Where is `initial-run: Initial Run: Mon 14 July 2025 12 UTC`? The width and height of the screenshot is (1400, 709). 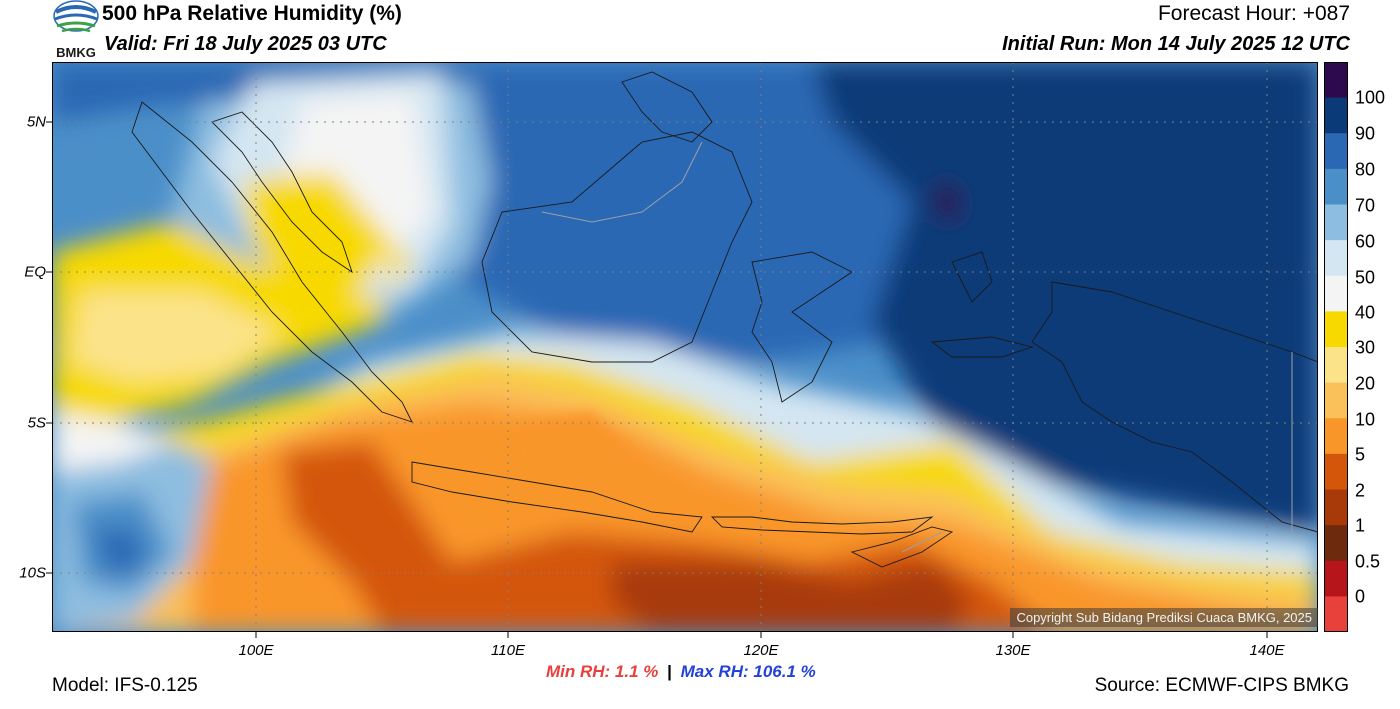 initial-run: Initial Run: Mon 14 July 2025 12 UTC is located at coordinates (1176, 44).